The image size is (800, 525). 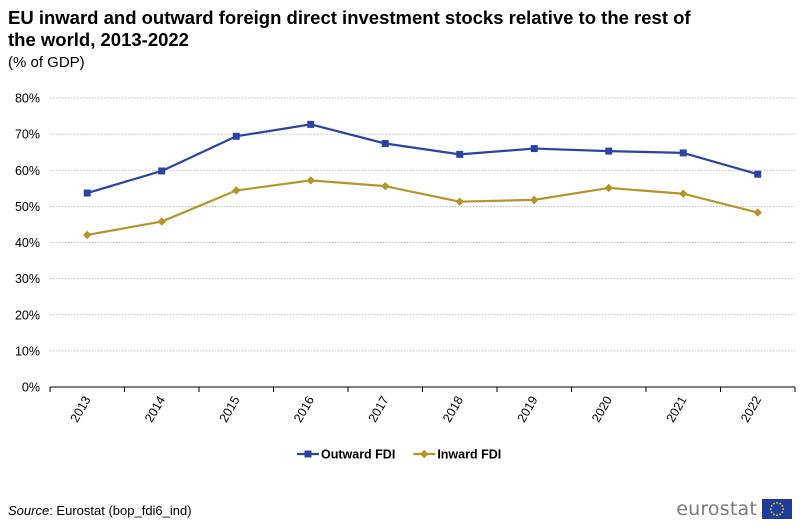 What do you see at coordinates (27, 279) in the screenshot?
I see `y-tick-label: 30%` at bounding box center [27, 279].